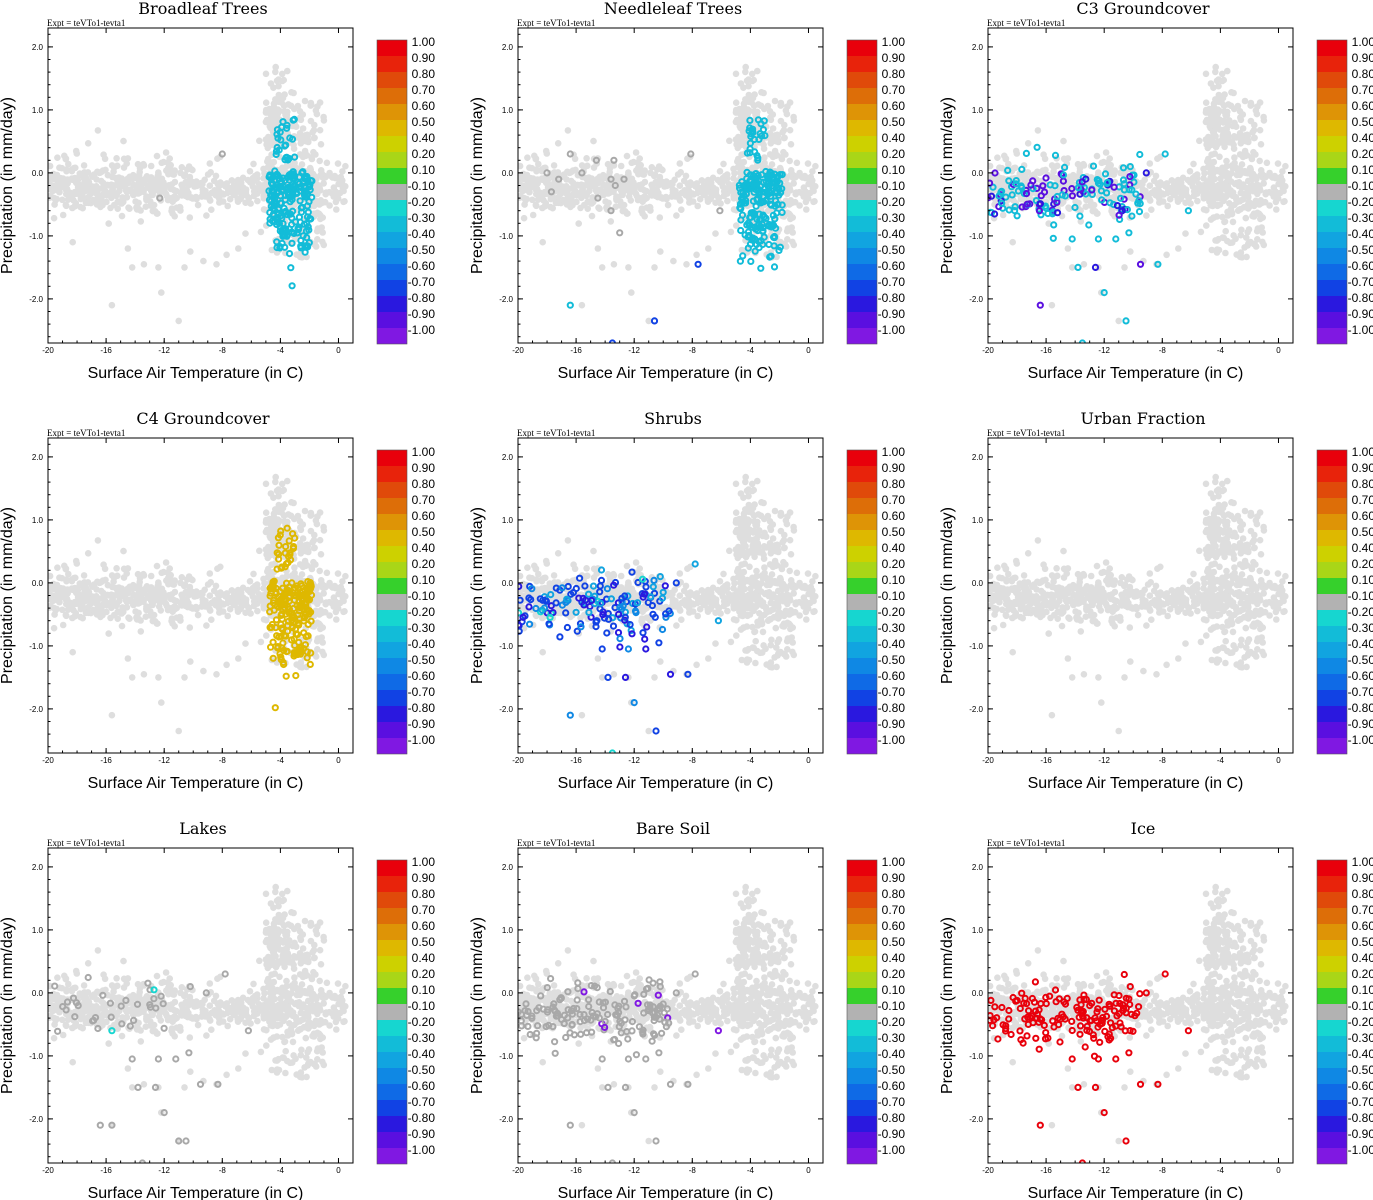 The image size is (1373, 1200). I want to click on x-axis-label: Surface Air Temperature (in C), so click(1136, 373).